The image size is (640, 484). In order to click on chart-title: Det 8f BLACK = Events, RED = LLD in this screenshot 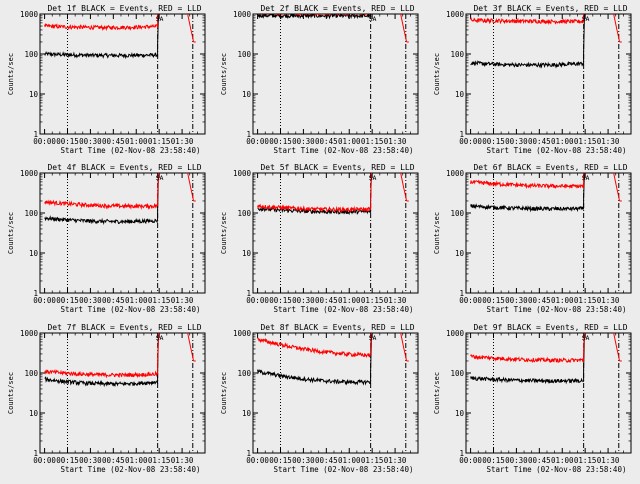, I will do `click(337, 327)`.